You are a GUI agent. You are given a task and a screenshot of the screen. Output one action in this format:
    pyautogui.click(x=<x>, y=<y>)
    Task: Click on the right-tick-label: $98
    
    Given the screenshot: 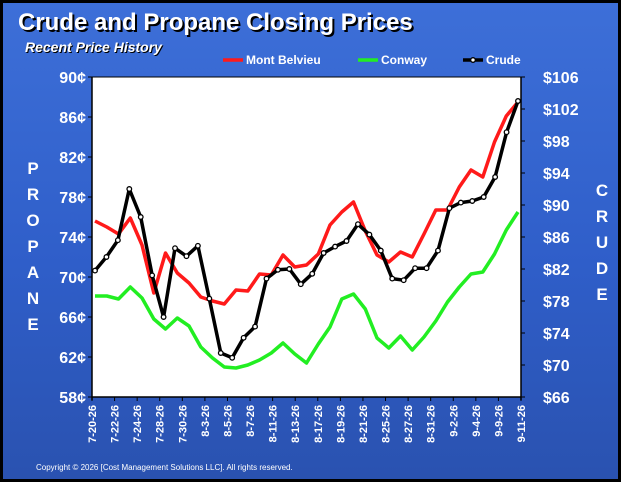 What is the action you would take?
    pyautogui.click(x=556, y=142)
    